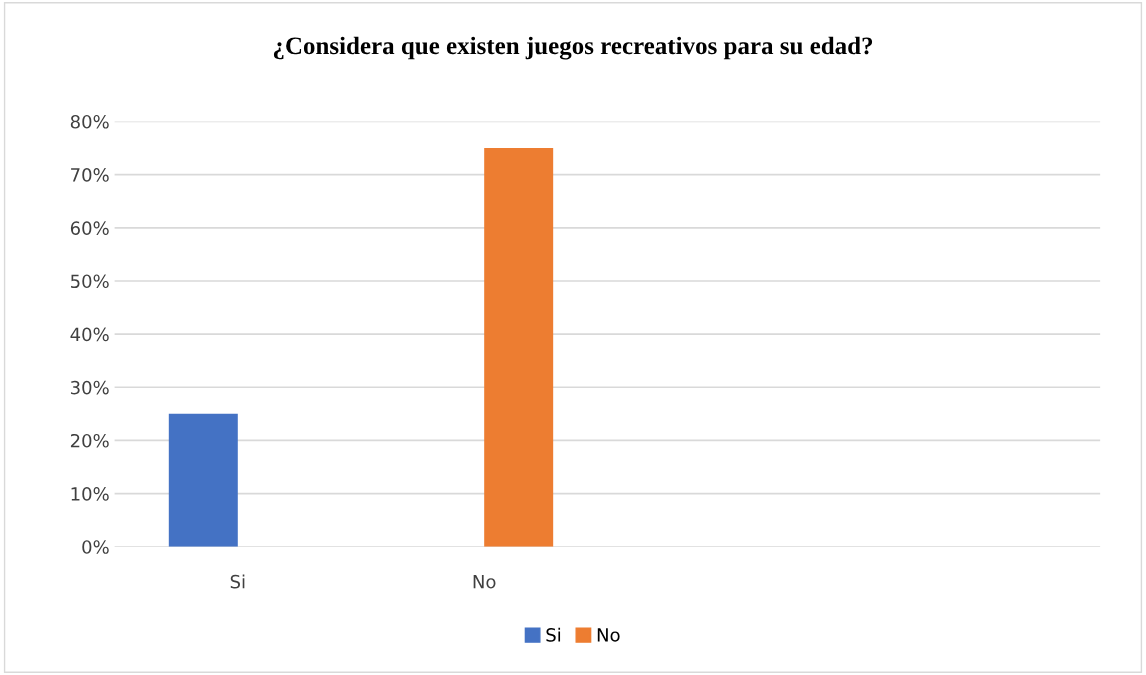 The image size is (1146, 675). Describe the element at coordinates (89, 440) in the screenshot. I see `y-tick-label: 20%` at that location.